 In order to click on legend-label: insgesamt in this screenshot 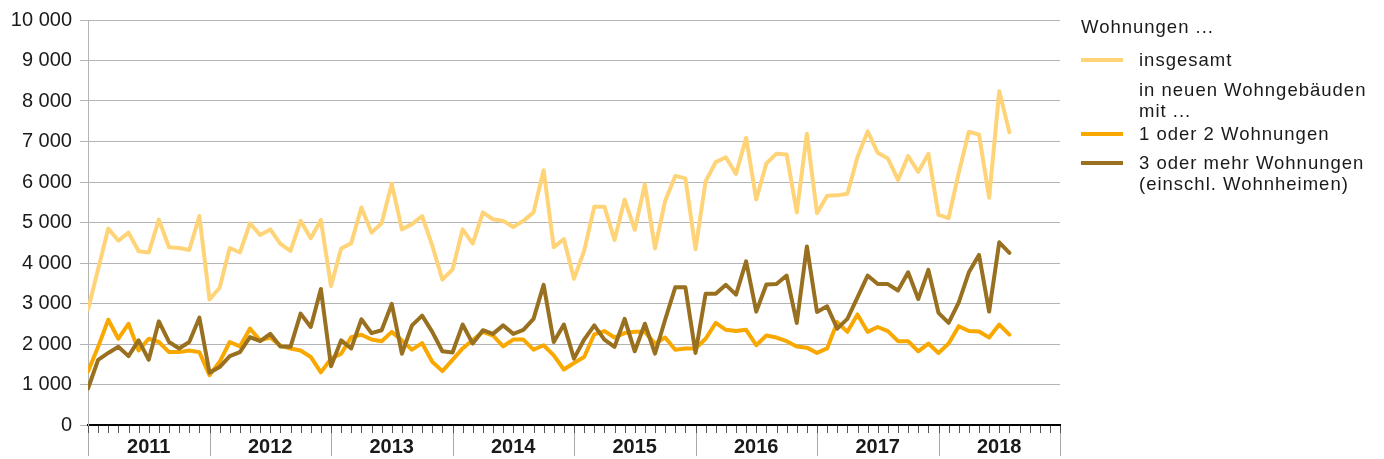, I will do `click(1186, 59)`.